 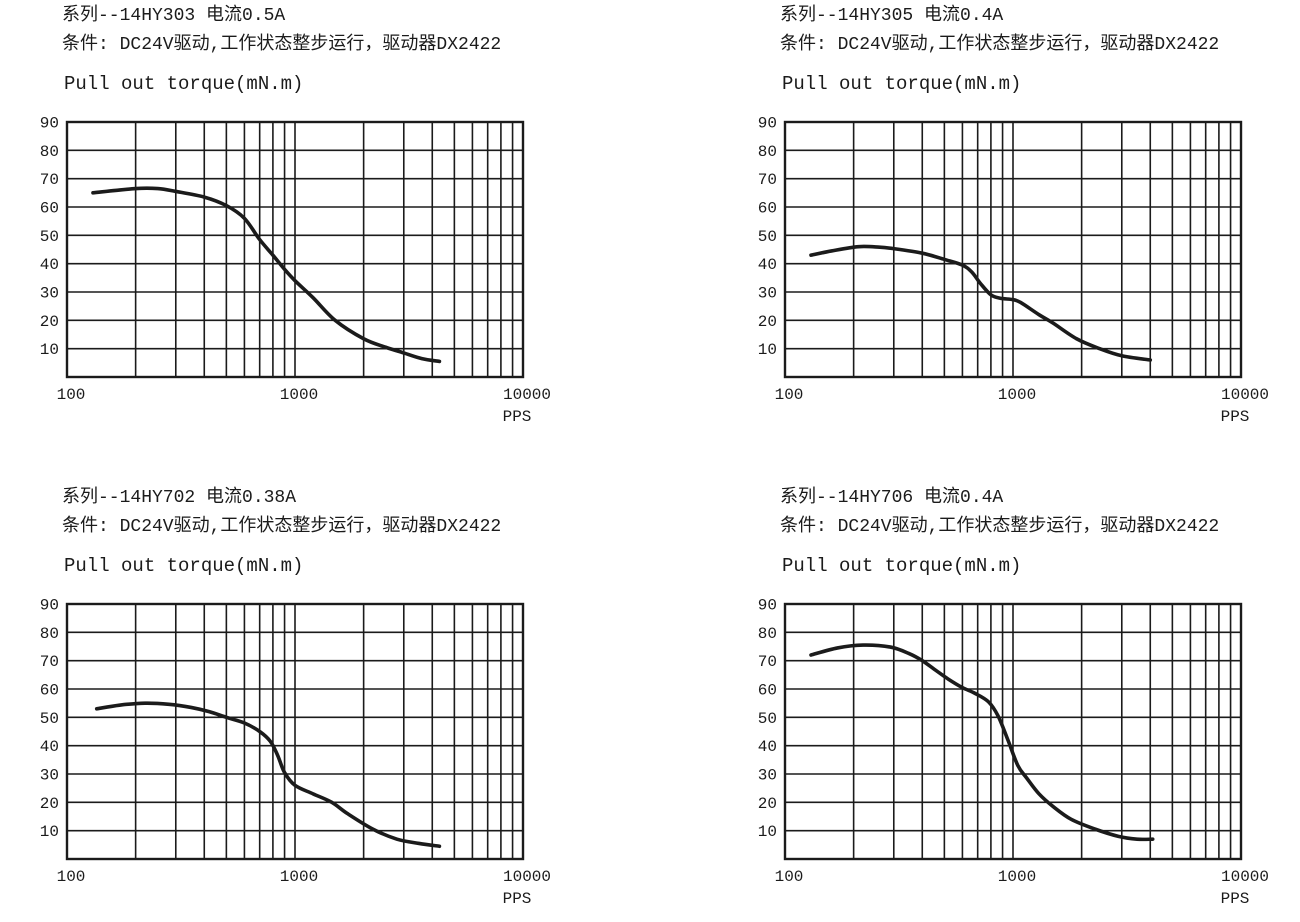 What do you see at coordinates (174, 16) in the screenshot?
I see `series-title: 系列--14HY303 电流0.5A` at bounding box center [174, 16].